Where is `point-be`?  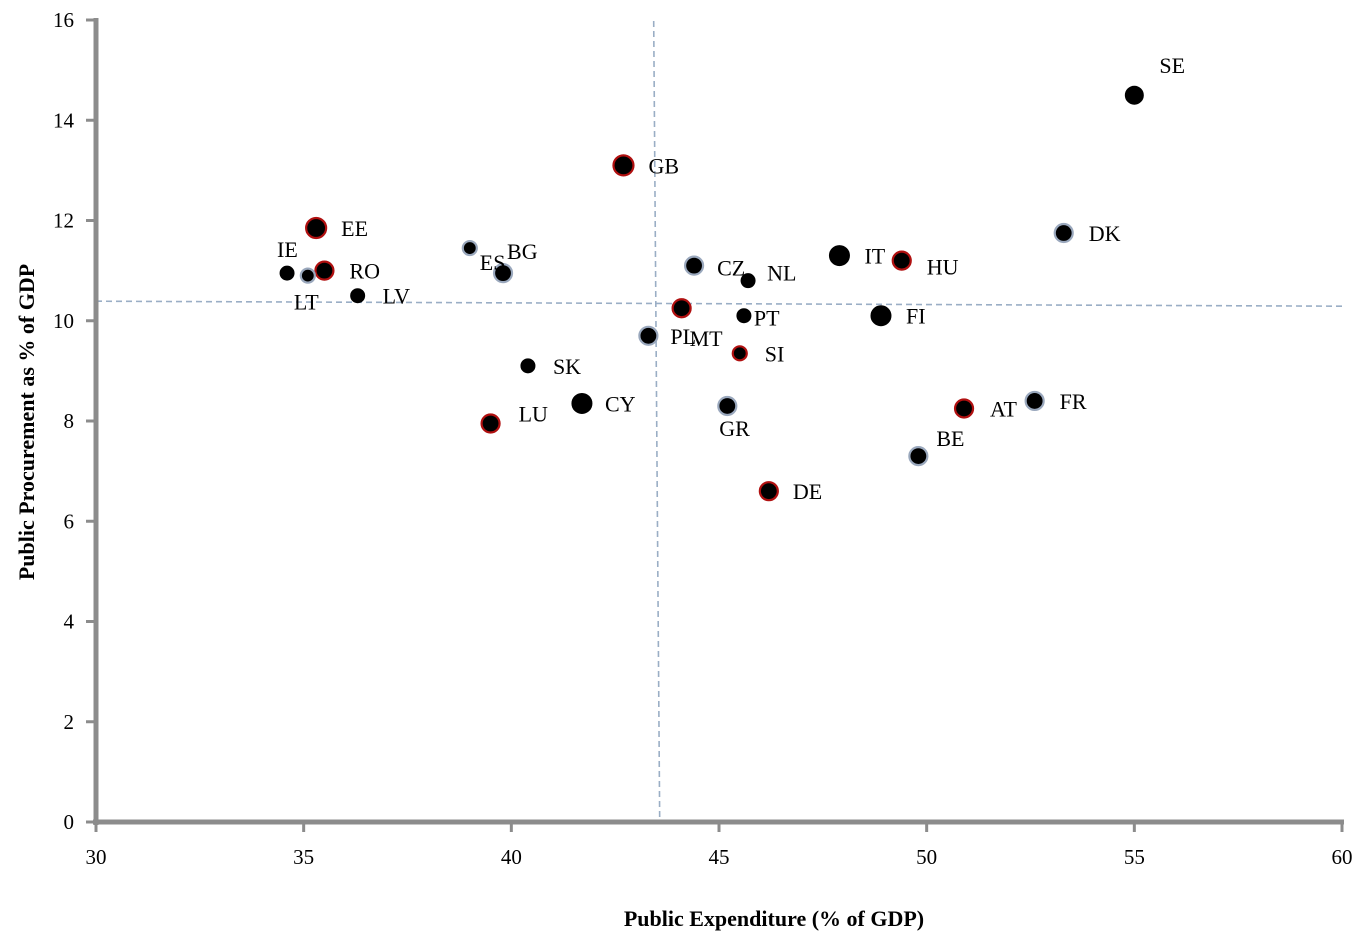 point-be is located at coordinates (918, 456).